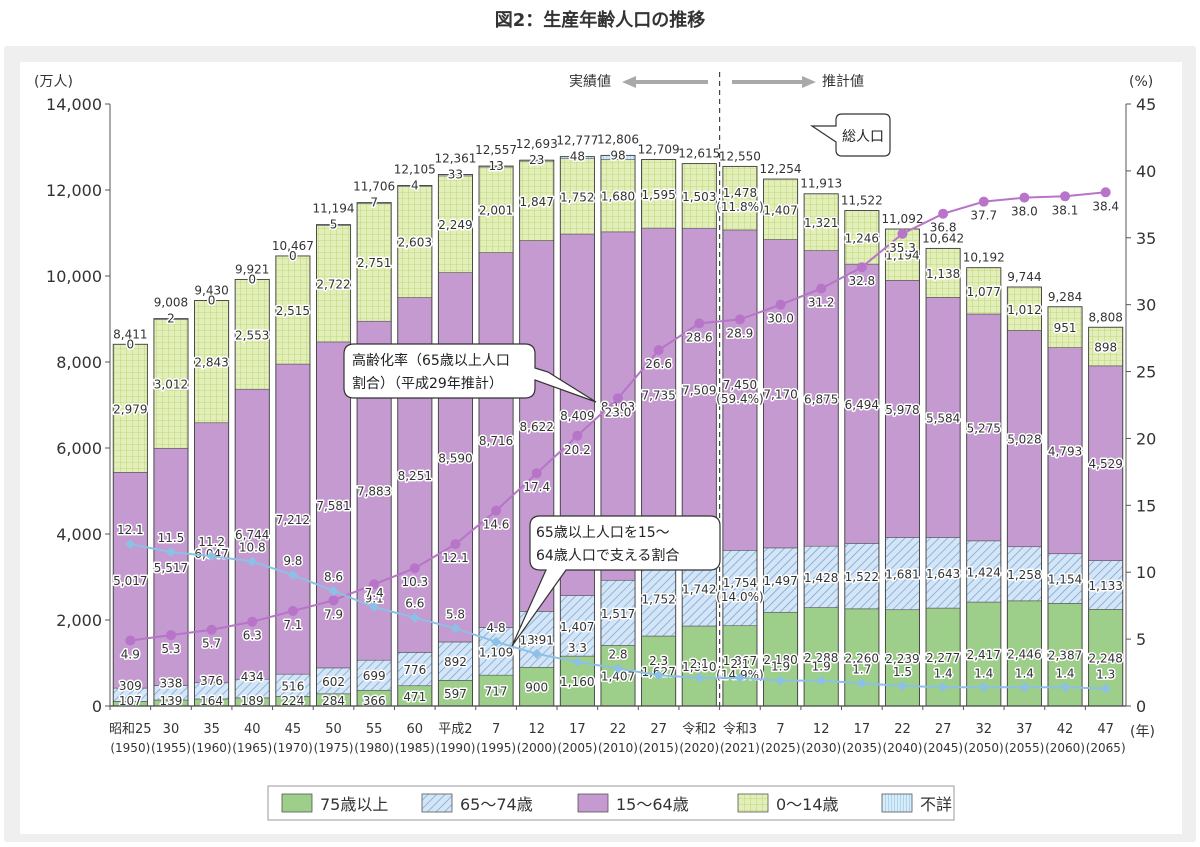 Image resolution: width=1200 pixels, height=847 pixels. Describe the element at coordinates (611, 803) in the screenshot. I see `legend: 75歳以上 65～74歳 15～64歳 0～14歳 不詳` at that location.